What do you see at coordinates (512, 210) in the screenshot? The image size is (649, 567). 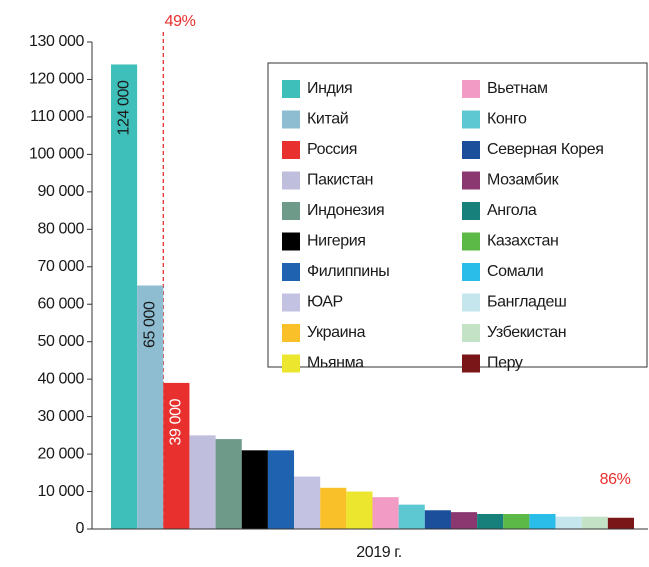 I see `legend-label: Ангола` at bounding box center [512, 210].